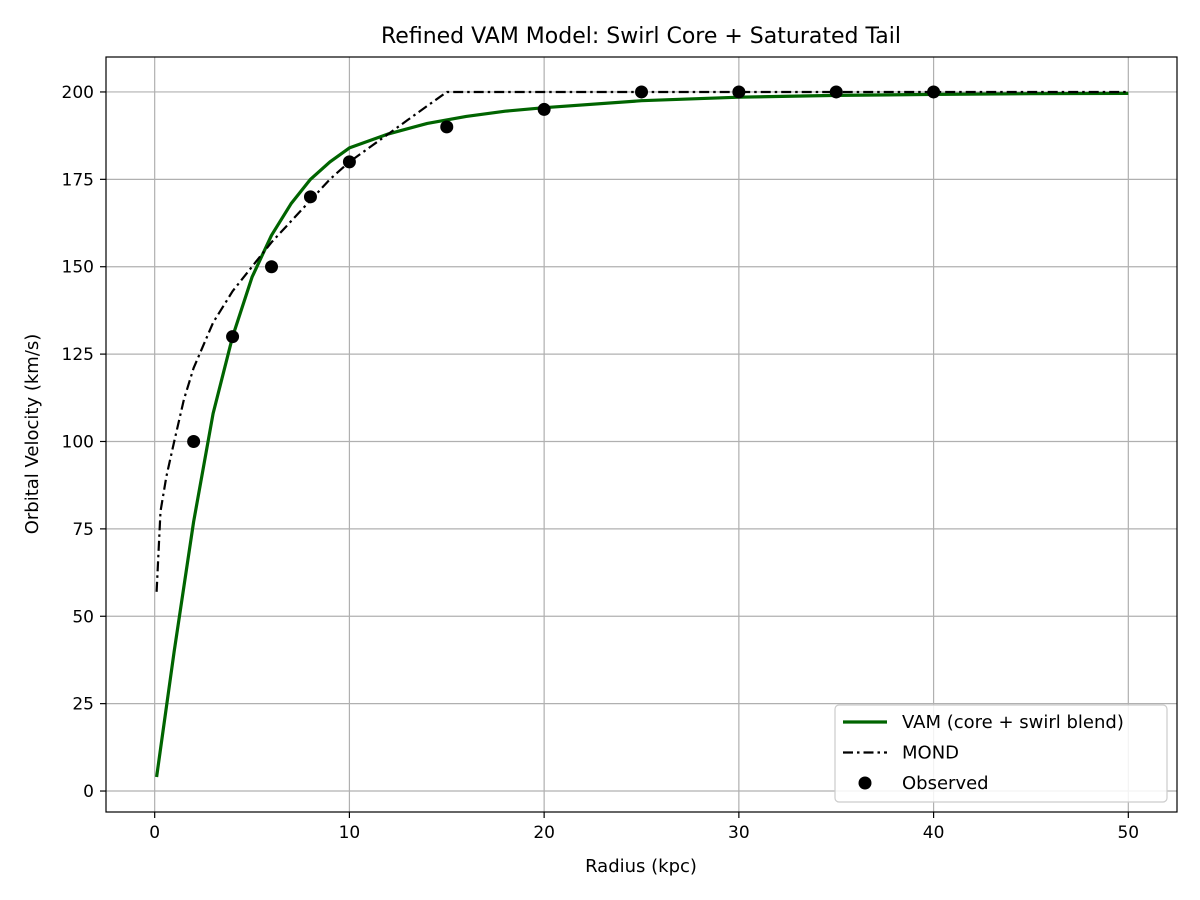  What do you see at coordinates (83, 617) in the screenshot?
I see `y-tick-label: 50` at bounding box center [83, 617].